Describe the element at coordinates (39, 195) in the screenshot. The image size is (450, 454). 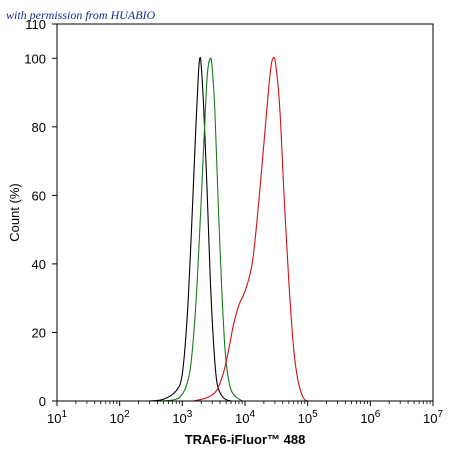
I see `y-tick-label: 60` at that location.